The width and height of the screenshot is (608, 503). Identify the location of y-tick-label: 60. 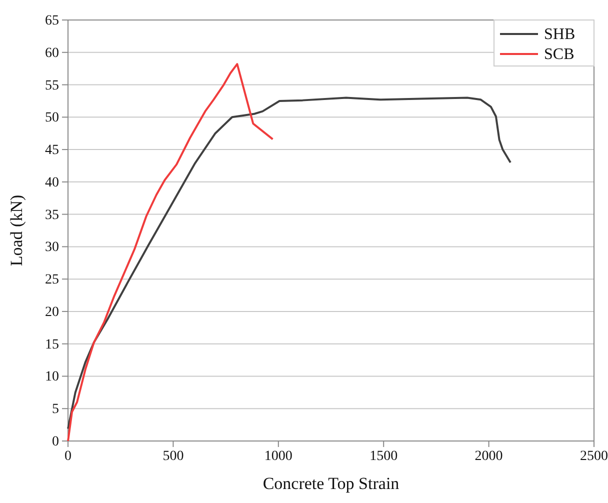
(52, 53).